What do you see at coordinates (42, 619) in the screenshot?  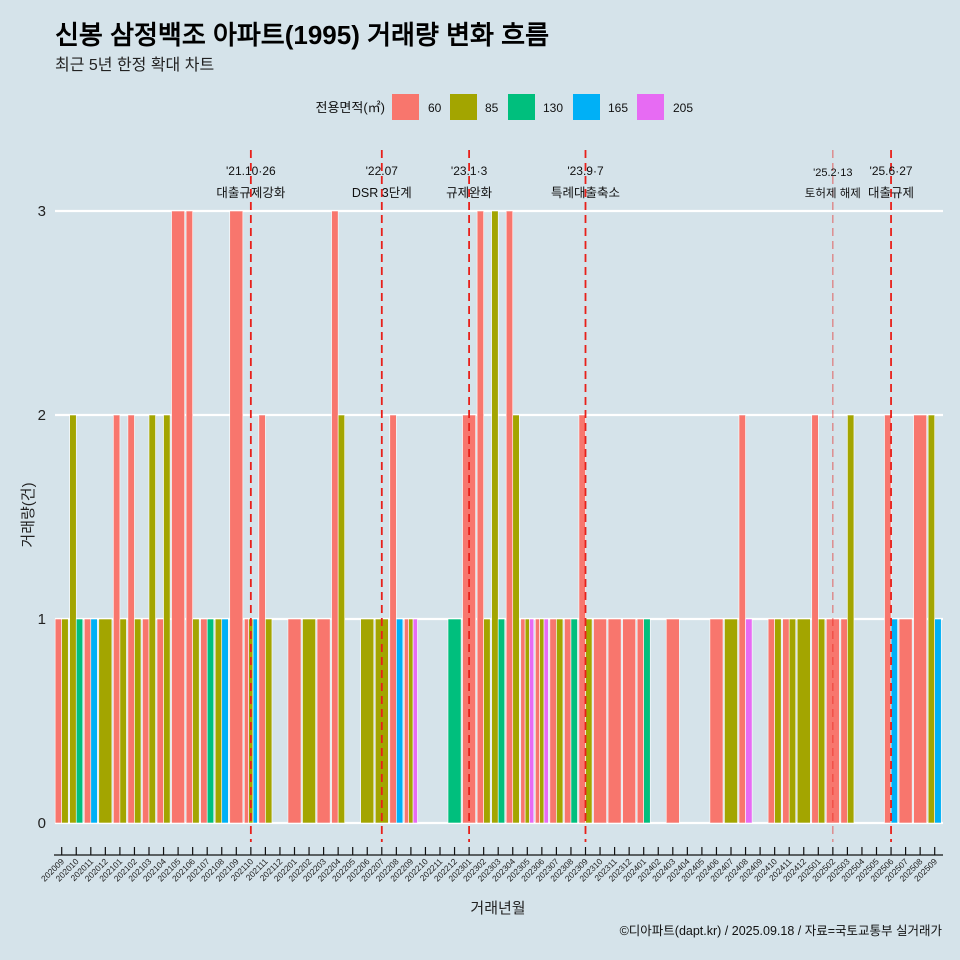 I see `y-tick-label-1: 1` at bounding box center [42, 619].